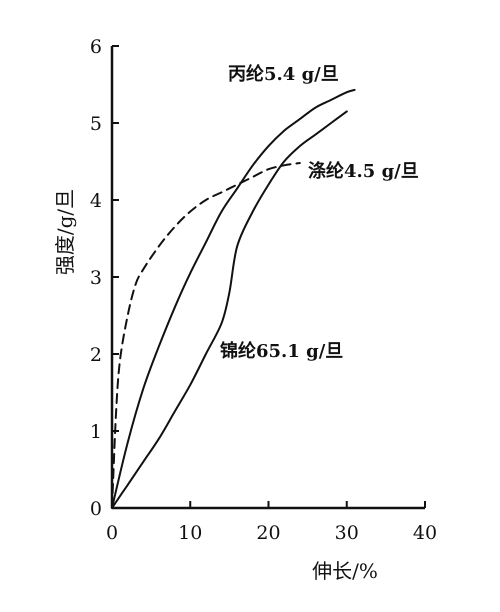 This screenshot has height=612, width=500. Describe the element at coordinates (96, 278) in the screenshot. I see `y-tick-label: 3` at that location.